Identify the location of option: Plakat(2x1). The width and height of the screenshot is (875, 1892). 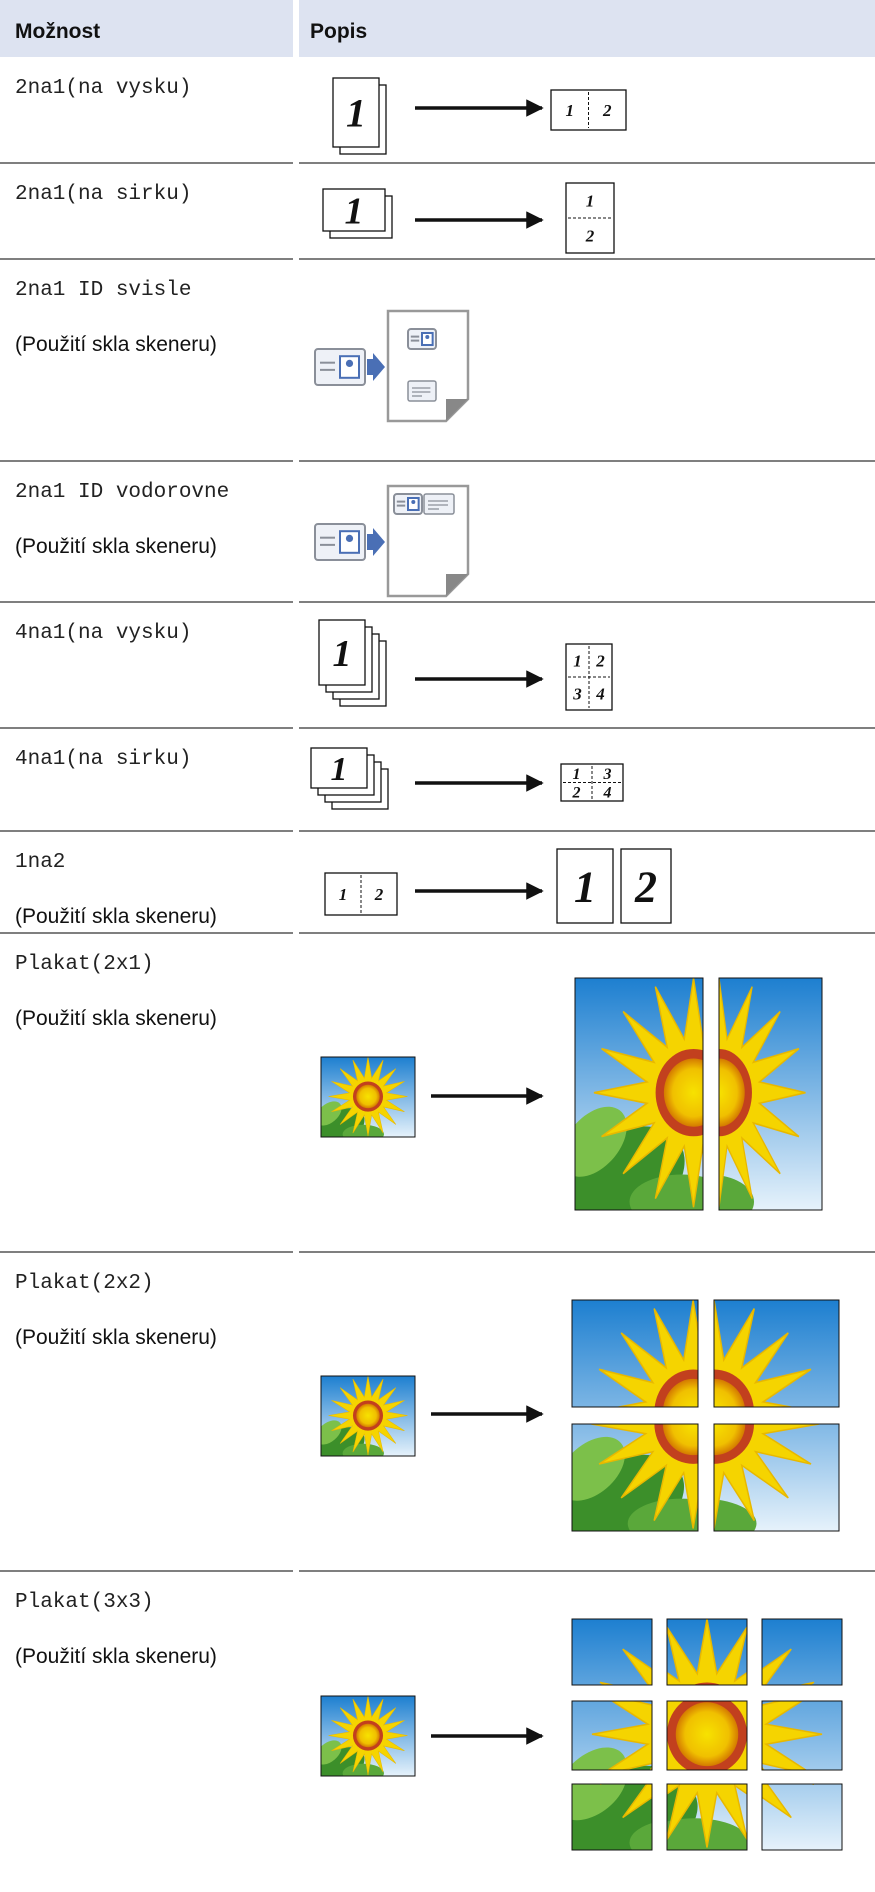
(84, 964).